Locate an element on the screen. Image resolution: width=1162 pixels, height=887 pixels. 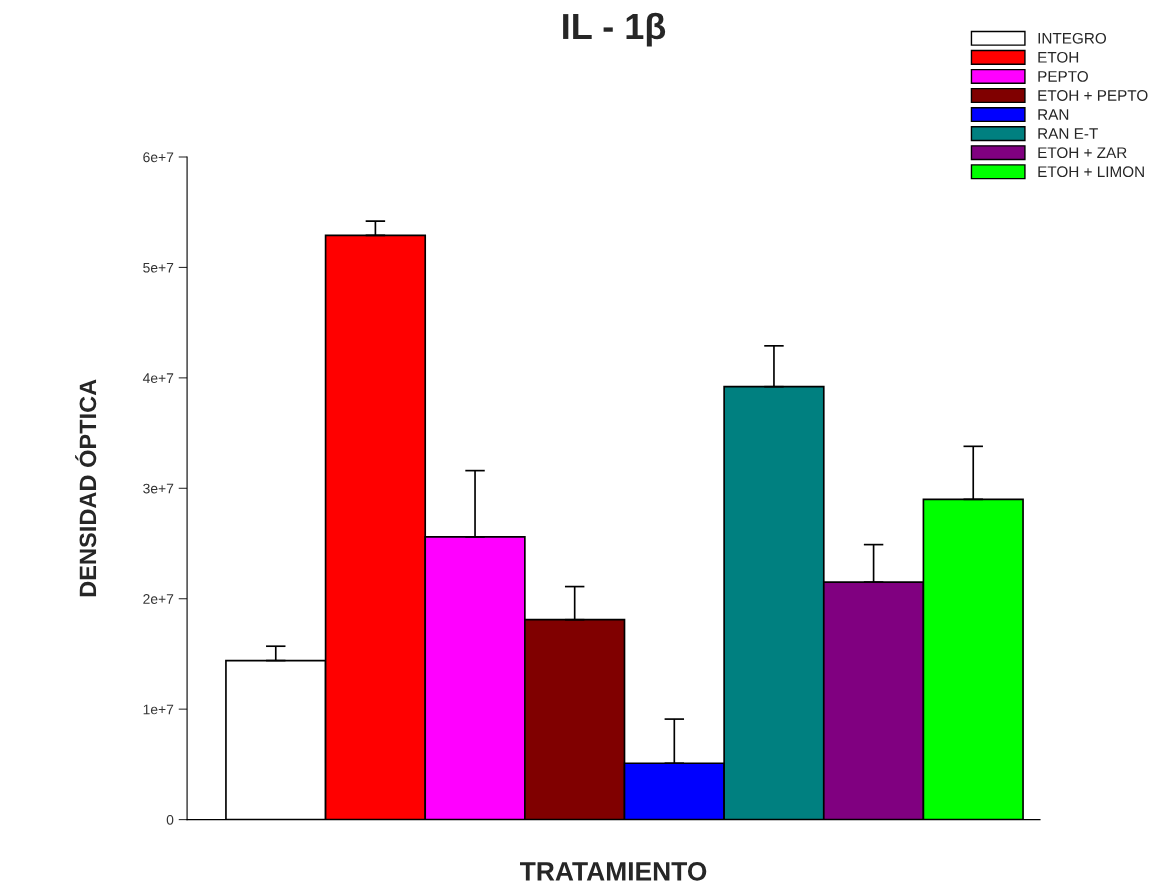
legend-label: INTEGRO is located at coordinates (1072, 38).